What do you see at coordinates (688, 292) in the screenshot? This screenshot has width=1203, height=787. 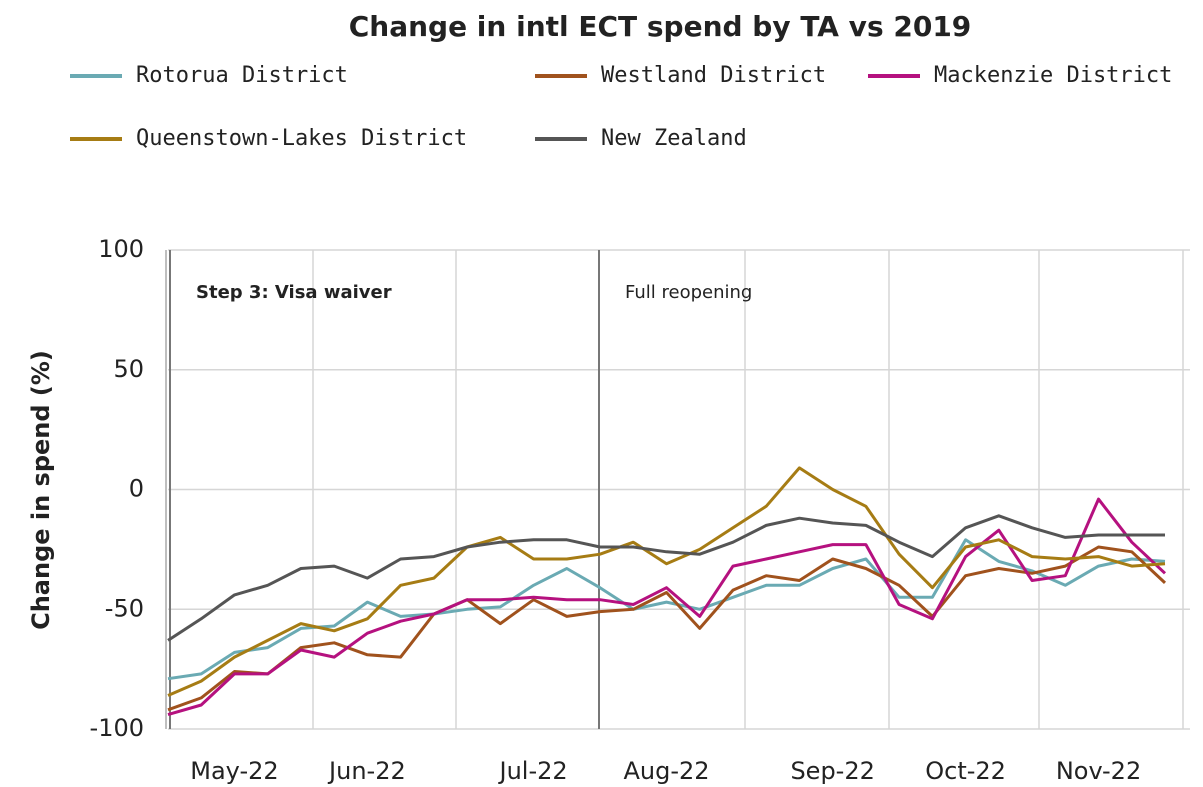 I see `annotation-text: Full reopening` at bounding box center [688, 292].